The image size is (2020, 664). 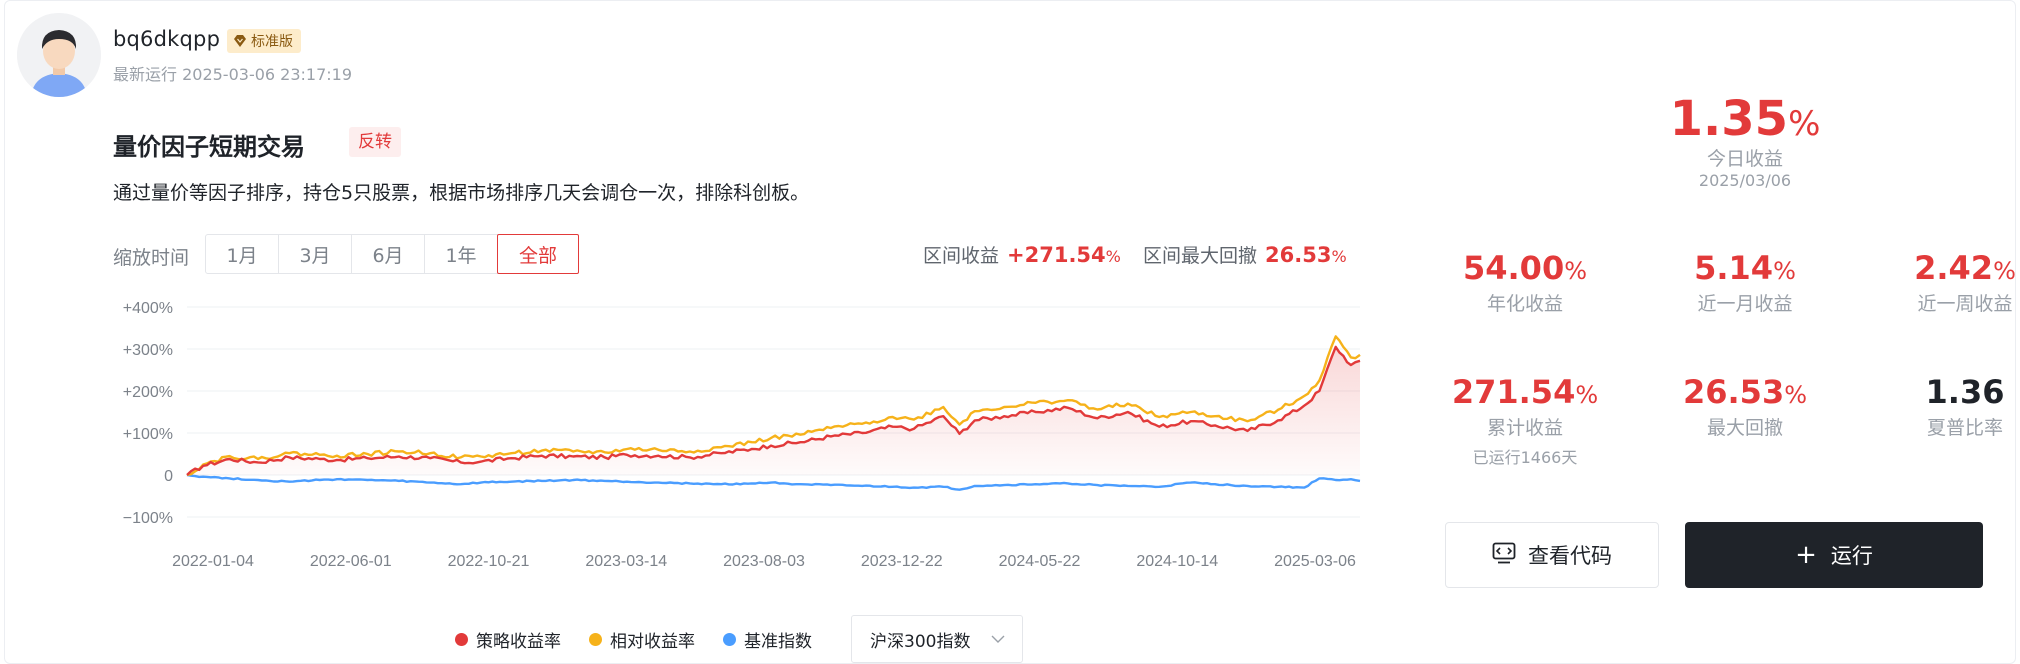 What do you see at coordinates (1525, 268) in the screenshot?
I see `metric-annual-value: 54.00%` at bounding box center [1525, 268].